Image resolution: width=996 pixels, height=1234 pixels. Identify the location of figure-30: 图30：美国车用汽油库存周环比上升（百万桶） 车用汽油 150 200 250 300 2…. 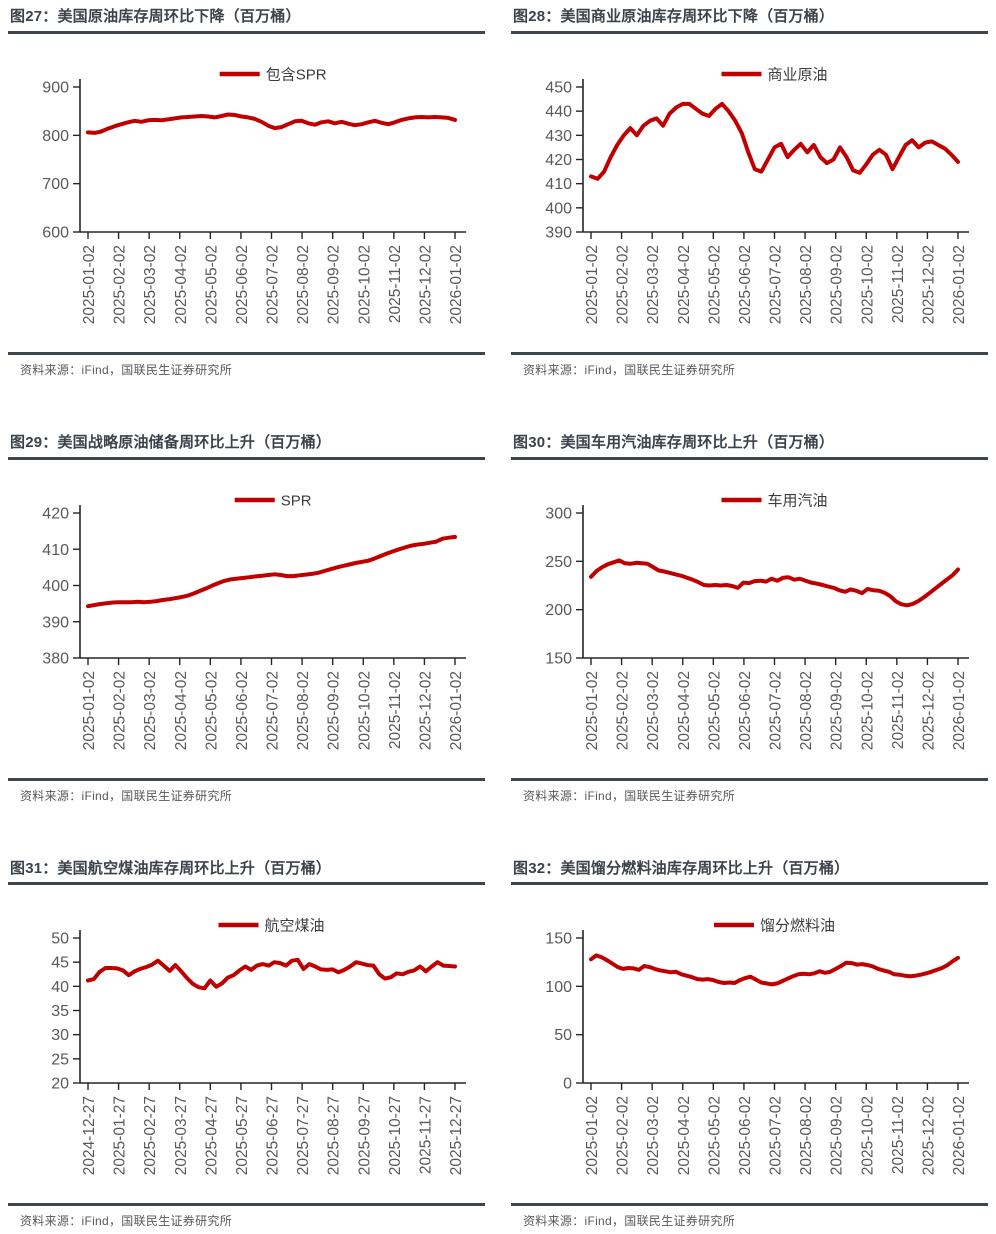
(749, 618).